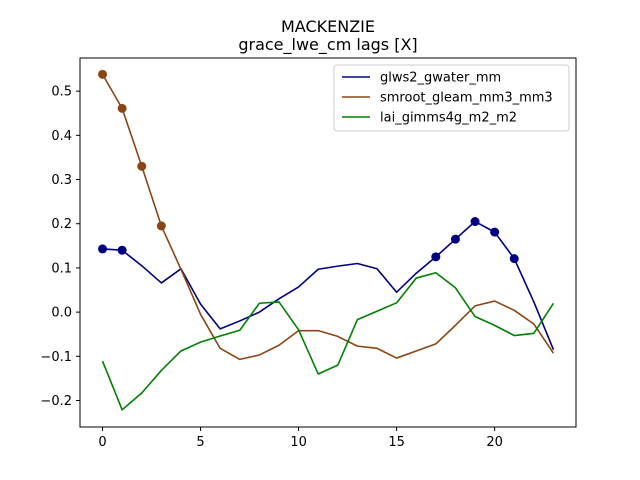 This screenshot has height=480, width=640. What do you see at coordinates (466, 98) in the screenshot?
I see `legend-label: smroot_gleam_mm3_mm3` at bounding box center [466, 98].